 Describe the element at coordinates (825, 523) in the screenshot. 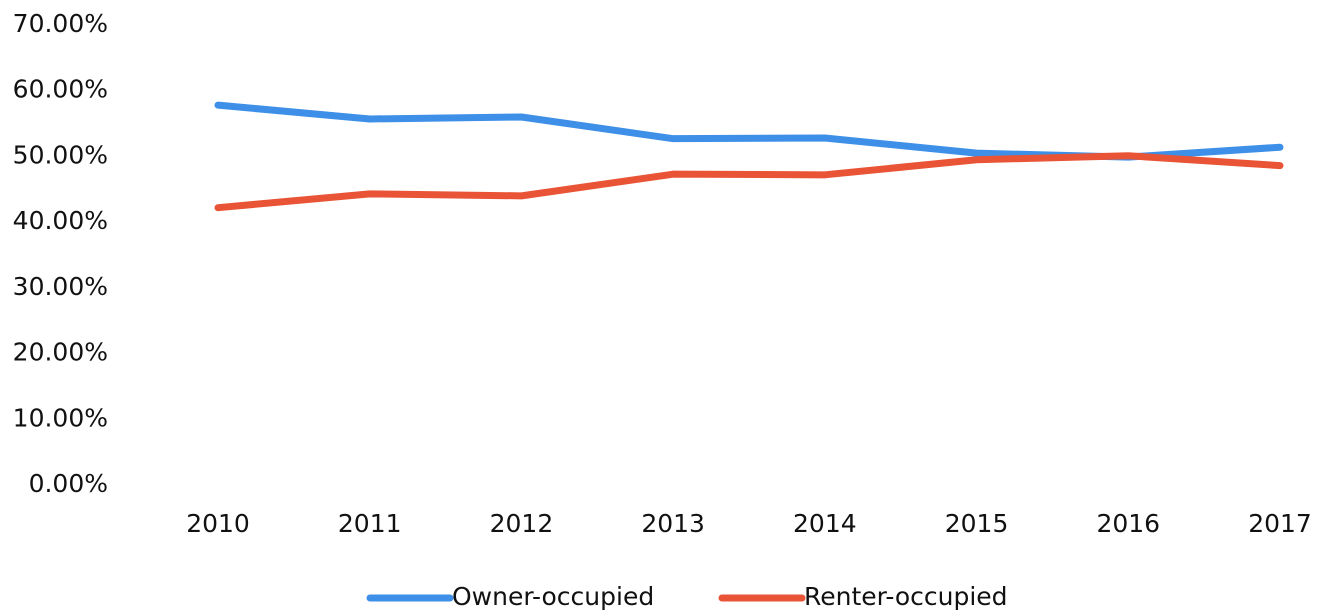

I see `x-tick-label: 2014` at that location.